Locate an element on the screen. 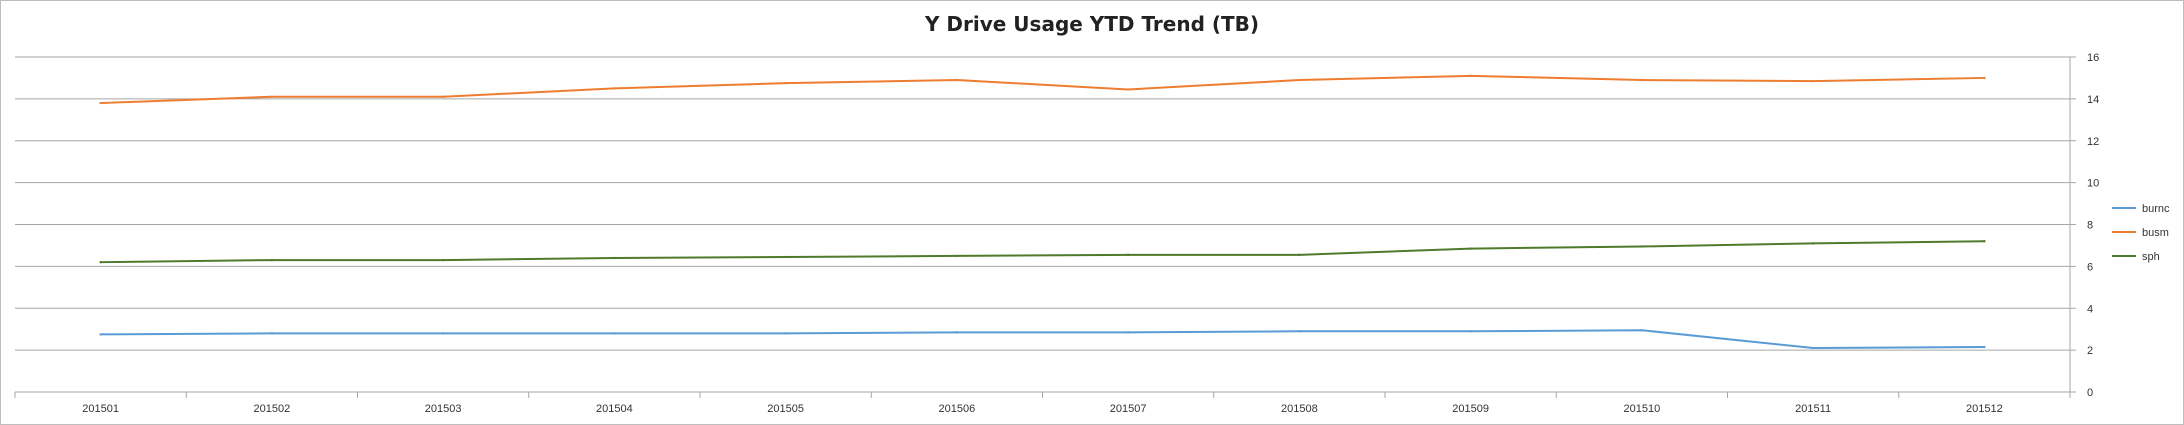 This screenshot has height=425, width=2184. x-tick-label: 201503 is located at coordinates (443, 409).